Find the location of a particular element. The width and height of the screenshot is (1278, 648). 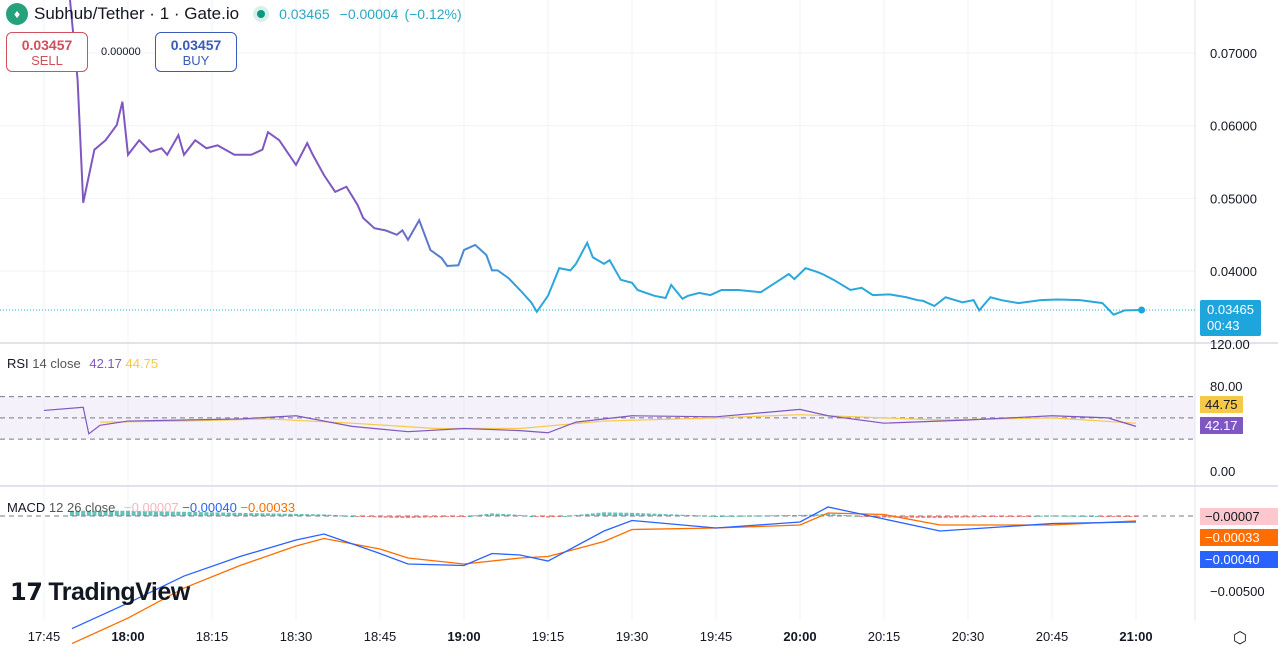

symbol-title: Subhub/Tether · 1 · Gate.io is located at coordinates (137, 13).